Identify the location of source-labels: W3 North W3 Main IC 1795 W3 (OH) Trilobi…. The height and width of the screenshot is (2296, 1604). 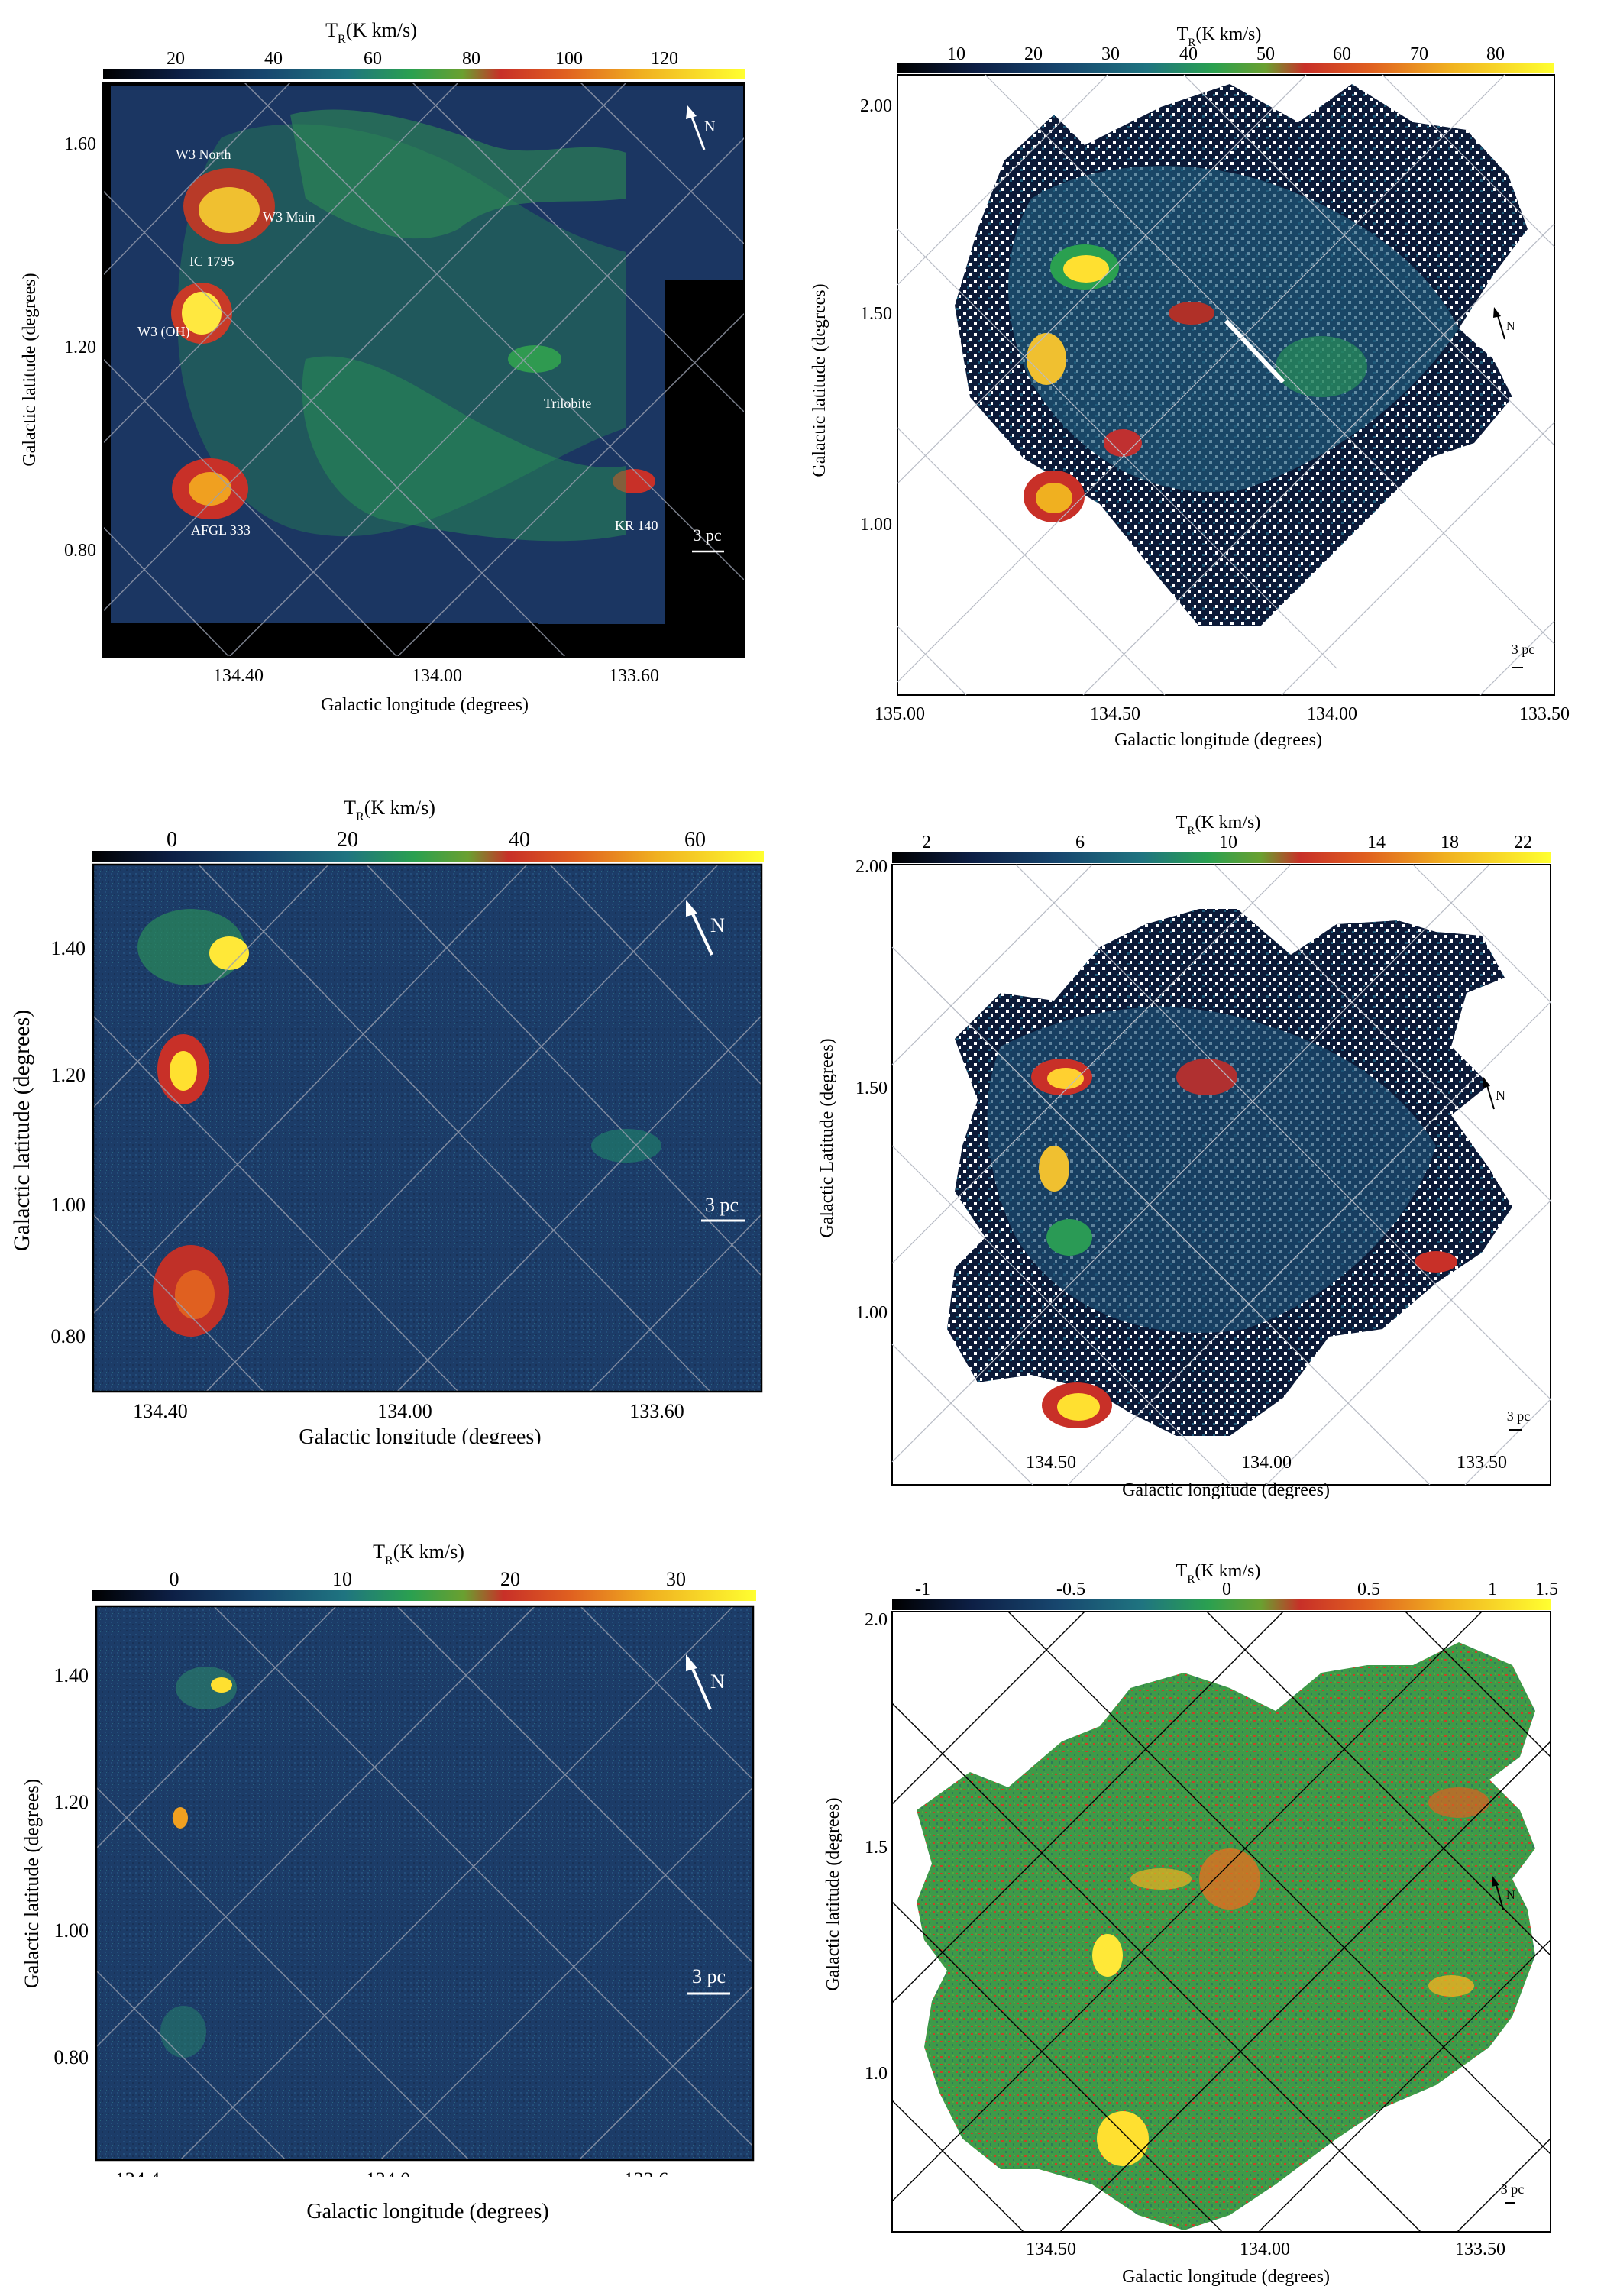
(398, 342).